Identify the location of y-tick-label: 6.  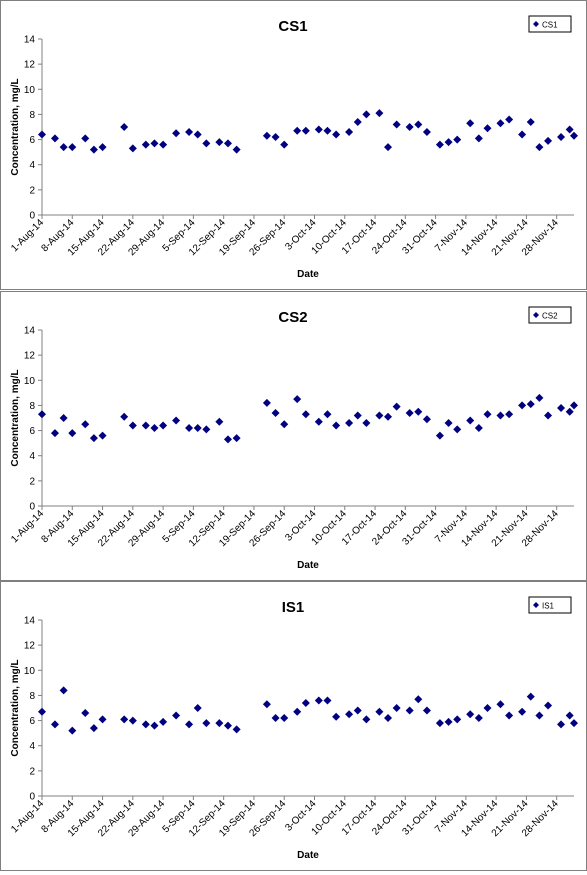
(32, 140).